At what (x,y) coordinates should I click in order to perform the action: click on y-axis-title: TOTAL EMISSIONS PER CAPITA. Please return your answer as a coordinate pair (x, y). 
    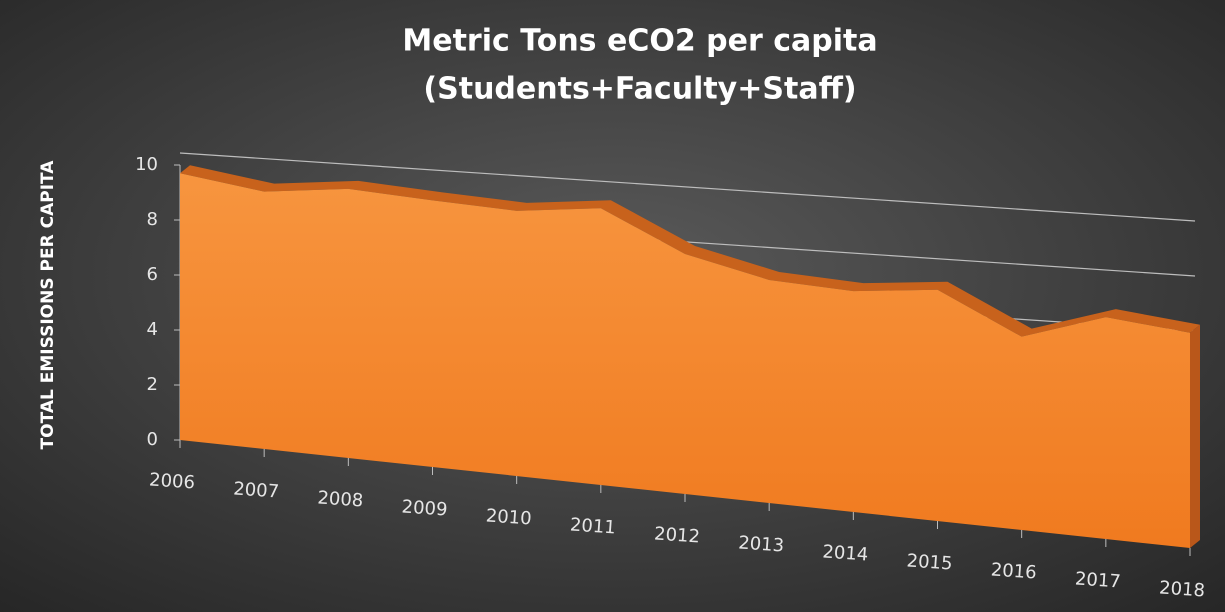
    Looking at the image, I should click on (48, 305).